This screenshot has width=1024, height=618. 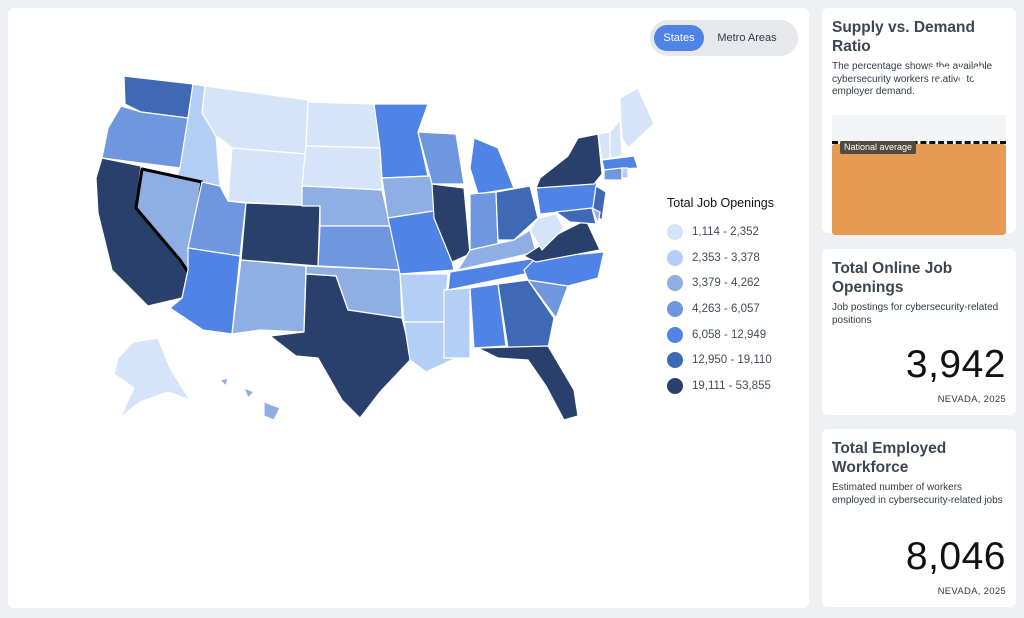 I want to click on state-north-dakota, so click(x=343, y=125).